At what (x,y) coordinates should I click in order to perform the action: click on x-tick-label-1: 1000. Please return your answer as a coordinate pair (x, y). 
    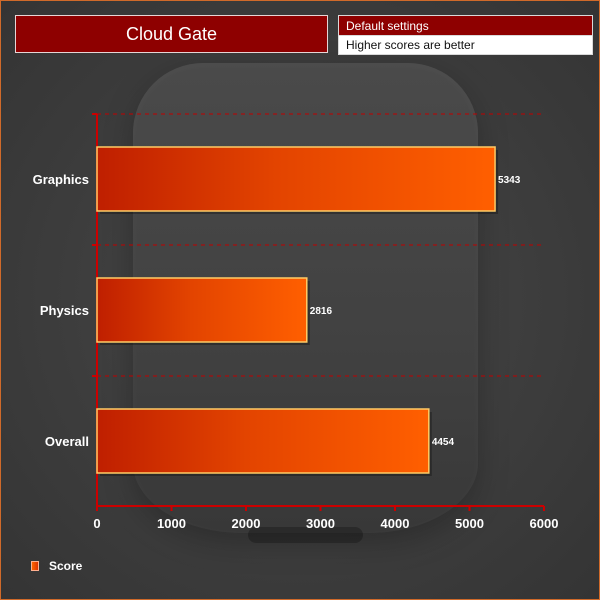
    Looking at the image, I should click on (171, 523).